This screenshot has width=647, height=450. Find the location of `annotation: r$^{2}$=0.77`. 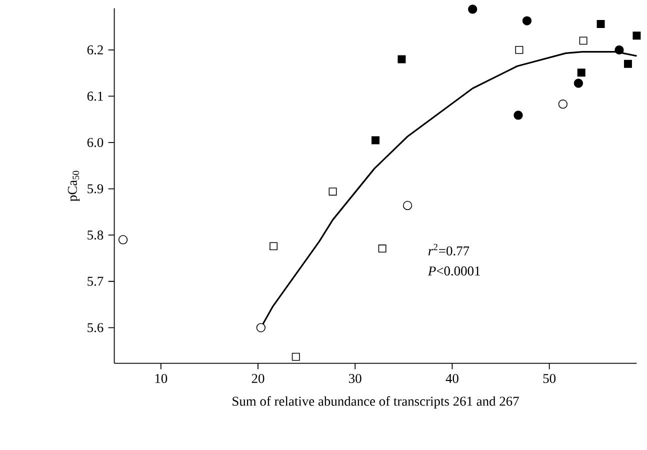

annotation: r$^{2}$=0.77 is located at coordinates (449, 250).